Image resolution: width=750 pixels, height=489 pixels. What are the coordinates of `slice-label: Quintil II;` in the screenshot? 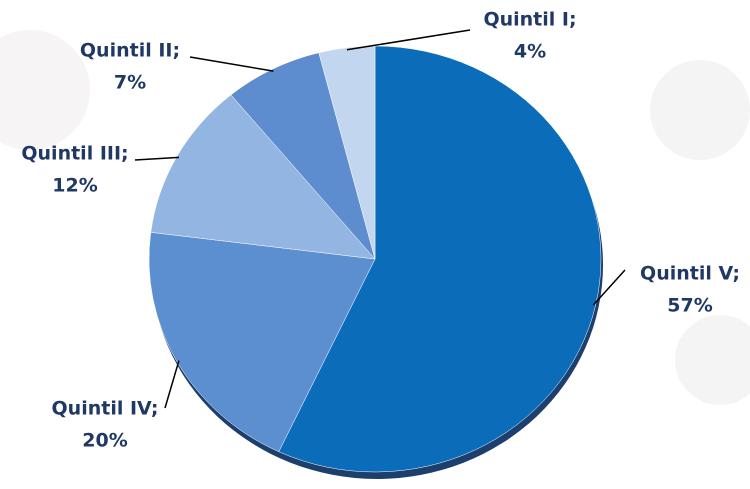 It's located at (130, 51).